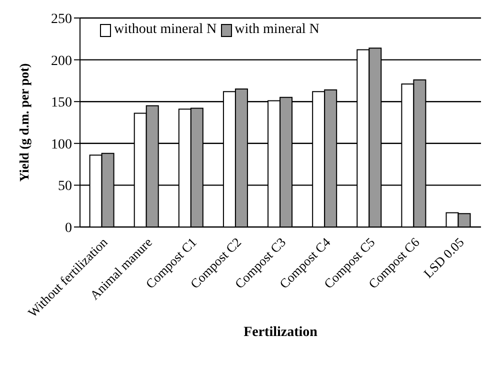 This screenshot has height=366, width=493. What do you see at coordinates (65, 186) in the screenshot?
I see `y-tick-label: 50` at bounding box center [65, 186].